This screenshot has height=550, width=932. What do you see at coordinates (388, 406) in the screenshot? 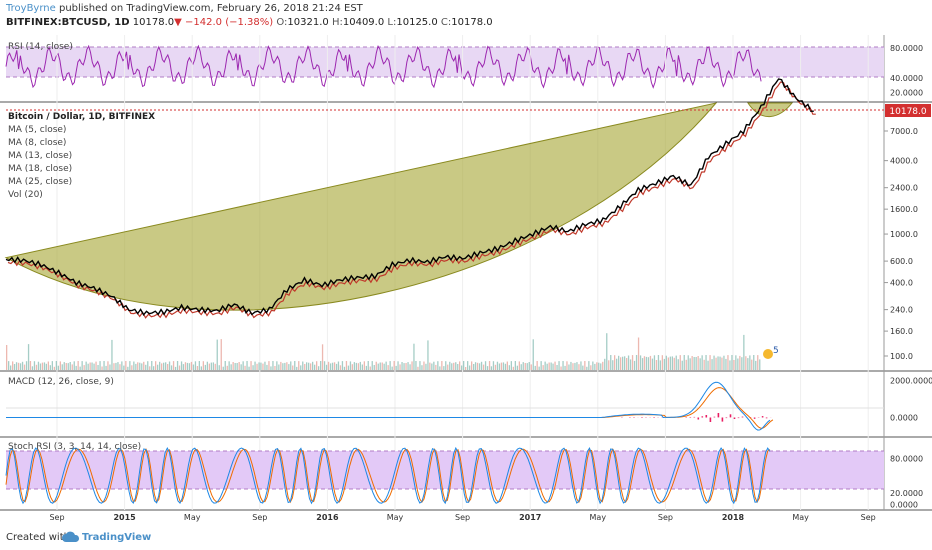
I see `macd-line` at bounding box center [388, 406].